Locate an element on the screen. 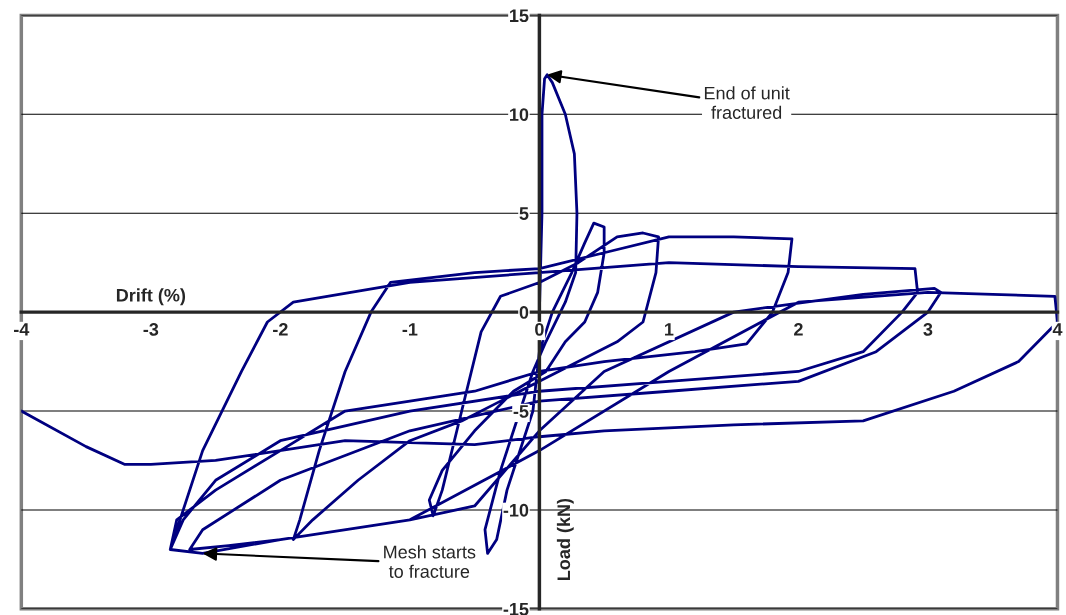  x-tick-label: 3 is located at coordinates (928, 329).